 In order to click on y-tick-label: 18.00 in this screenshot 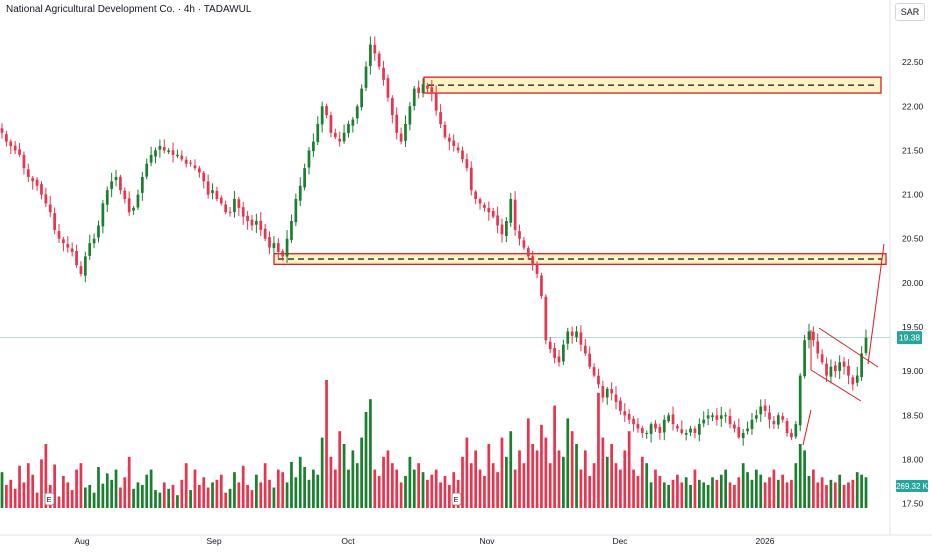, I will do `click(913, 459)`.